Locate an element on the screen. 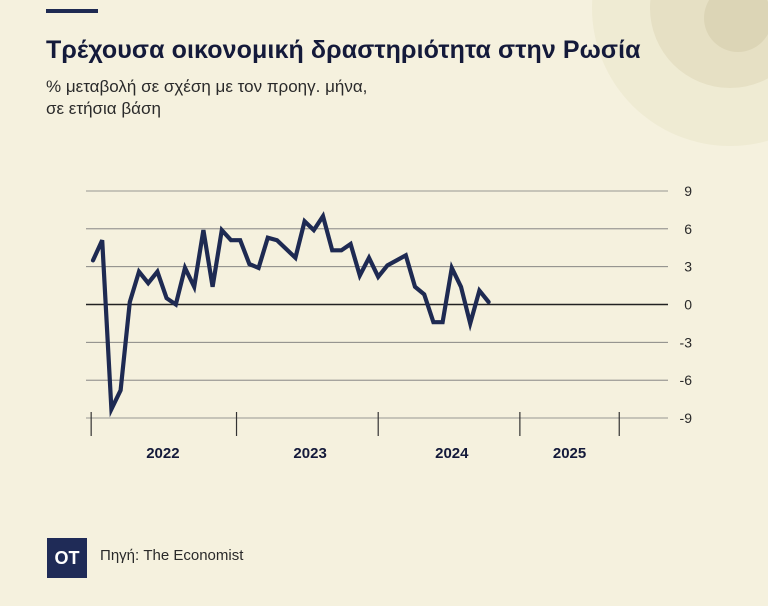 Image resolution: width=768 pixels, height=606 pixels. x-year-label: 2025 is located at coordinates (569, 453).